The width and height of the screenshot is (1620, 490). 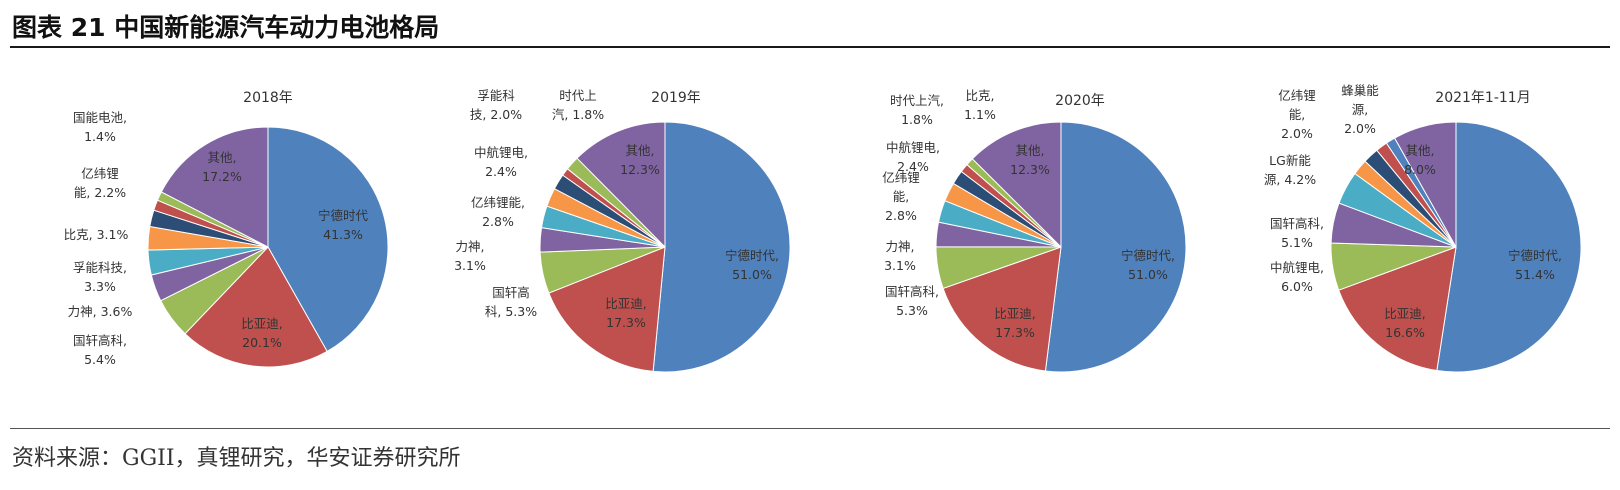 I want to click on slice-label-4-2: 比亚迪, 16.6%, so click(x=1404, y=323).